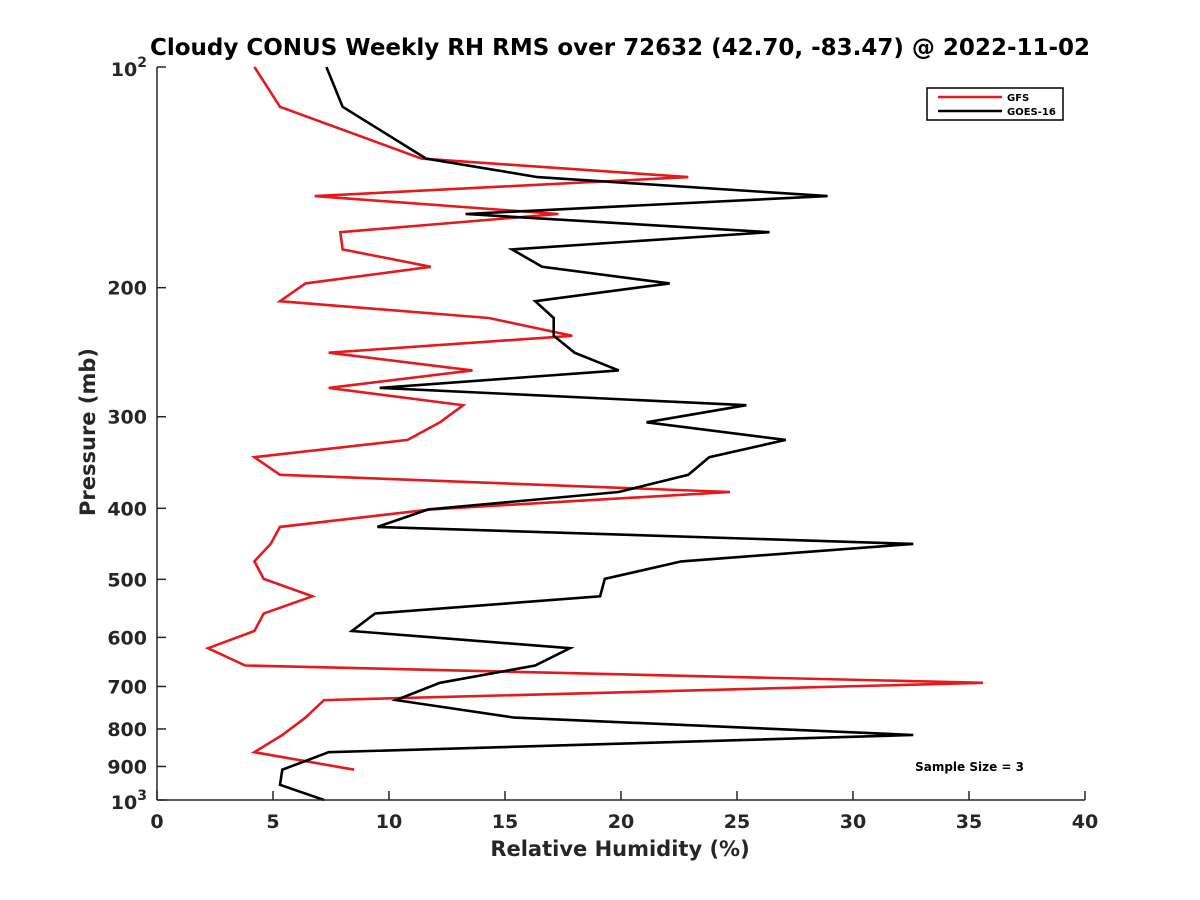 The height and width of the screenshot is (900, 1200). Describe the element at coordinates (969, 767) in the screenshot. I see `sample-size-annotation: Sample Size = 3` at that location.